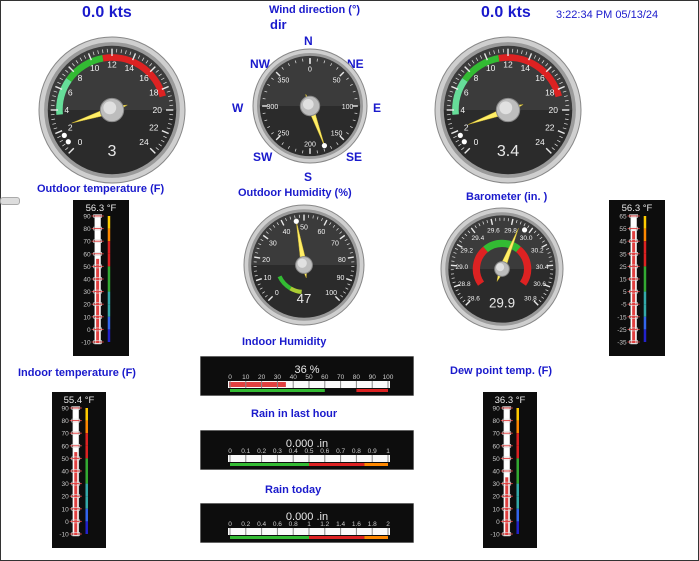  Describe the element at coordinates (144, 142) in the screenshot. I see `gauge-tick-label: 24` at that location.